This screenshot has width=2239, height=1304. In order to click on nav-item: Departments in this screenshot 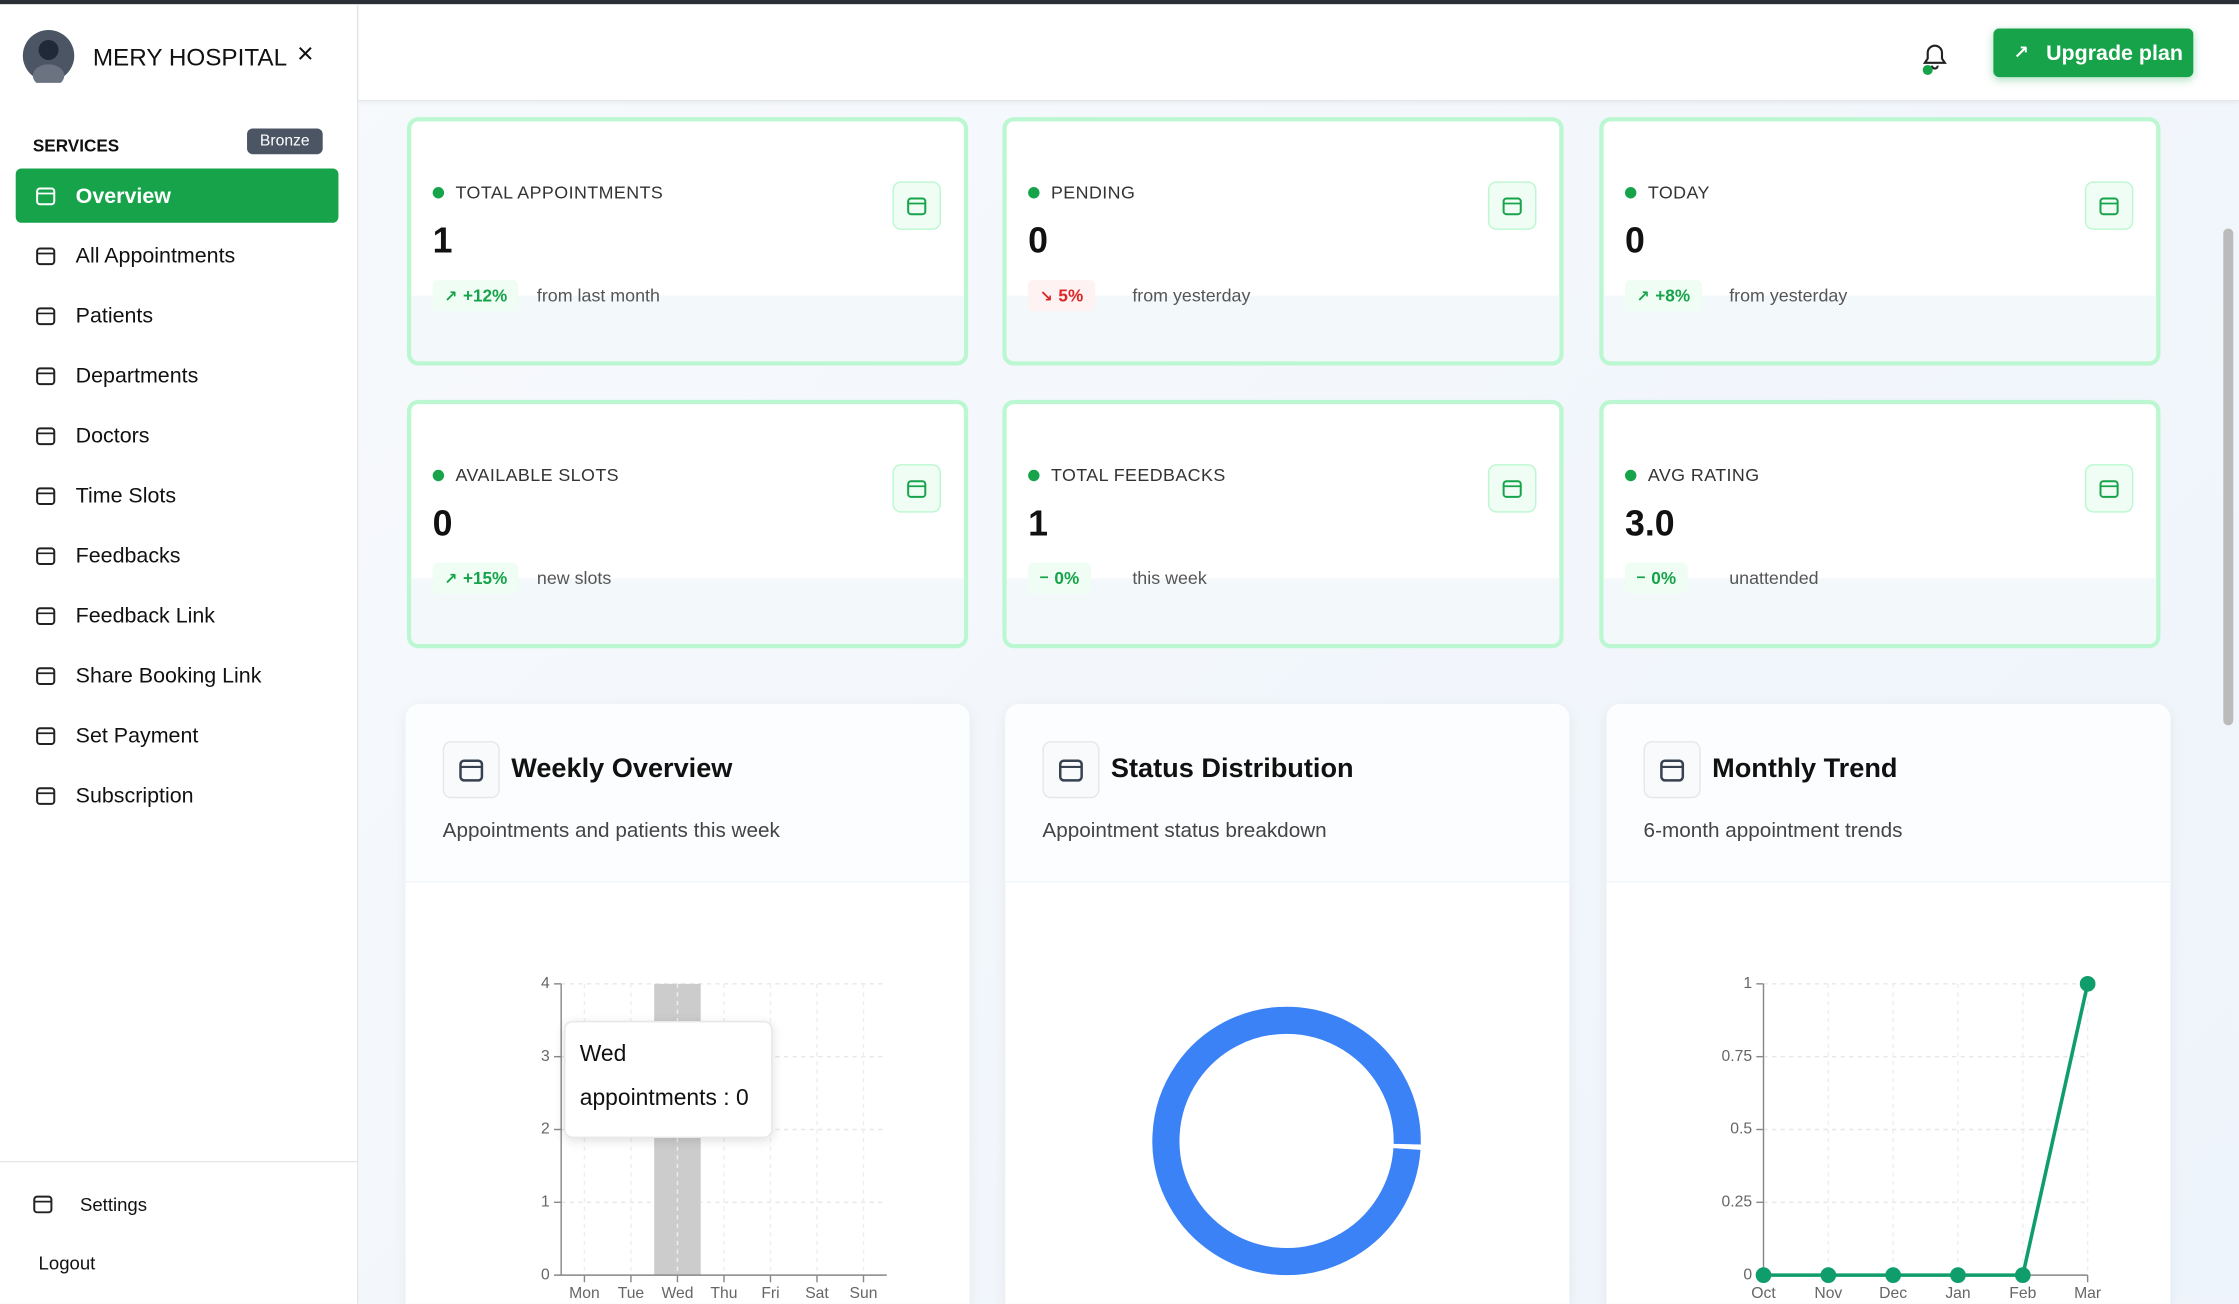, I will do `click(177, 375)`.